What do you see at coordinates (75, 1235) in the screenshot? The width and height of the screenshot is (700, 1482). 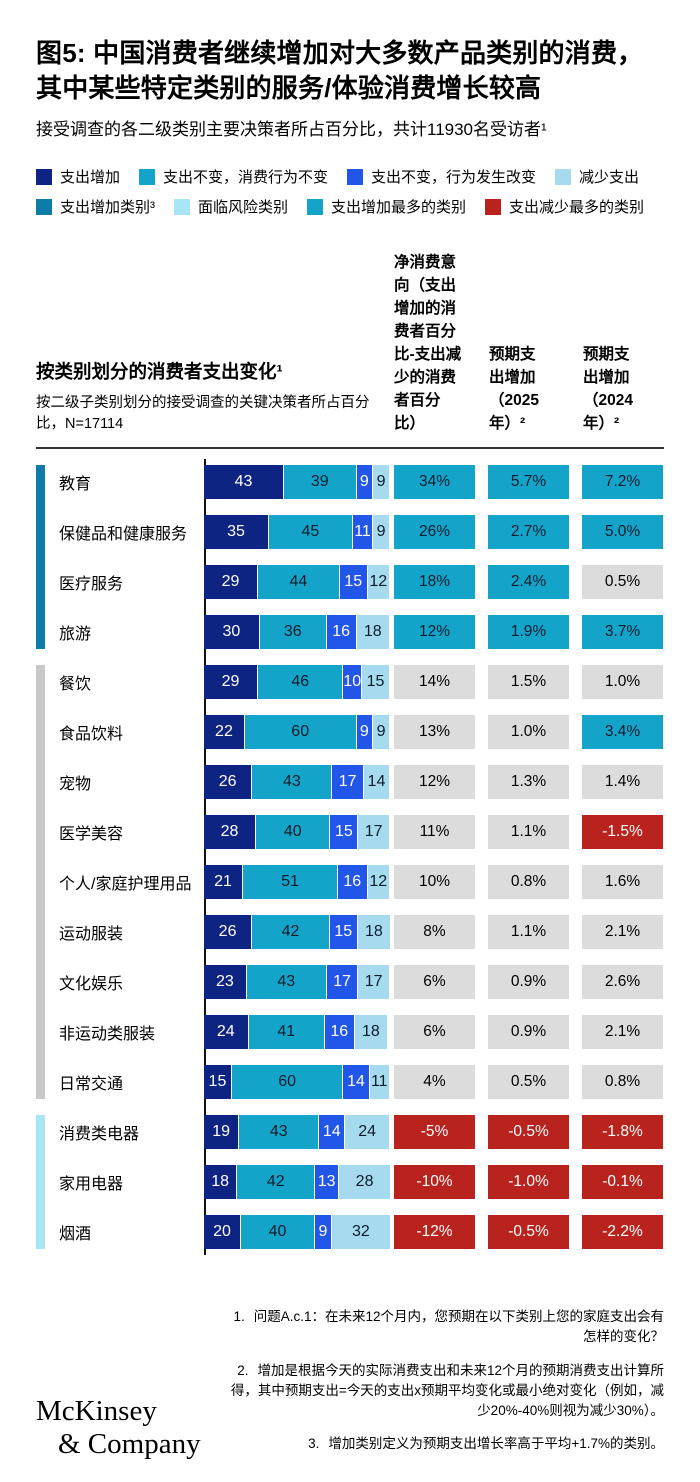 I see `category-label: 烟酒` at bounding box center [75, 1235].